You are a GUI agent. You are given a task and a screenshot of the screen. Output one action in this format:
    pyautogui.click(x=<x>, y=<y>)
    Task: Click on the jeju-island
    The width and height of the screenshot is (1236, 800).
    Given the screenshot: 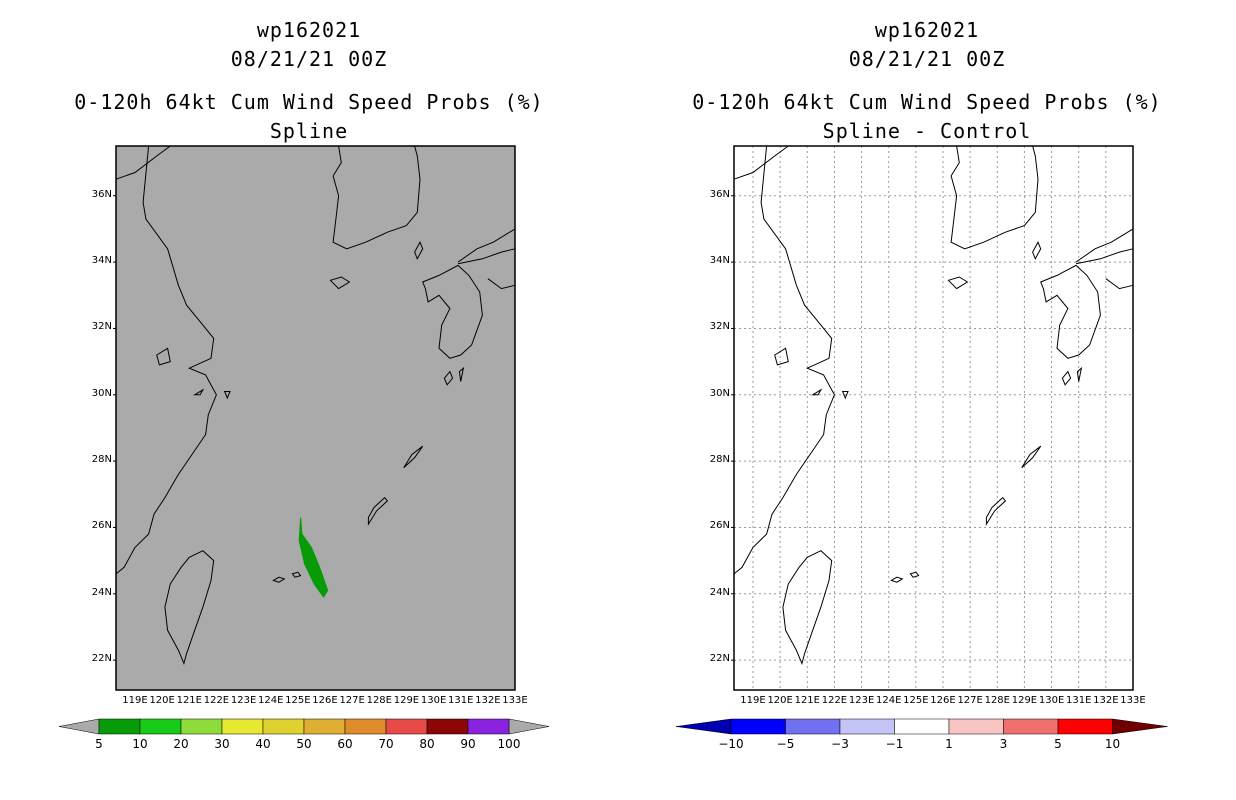 What is the action you would take?
    pyautogui.click(x=340, y=283)
    